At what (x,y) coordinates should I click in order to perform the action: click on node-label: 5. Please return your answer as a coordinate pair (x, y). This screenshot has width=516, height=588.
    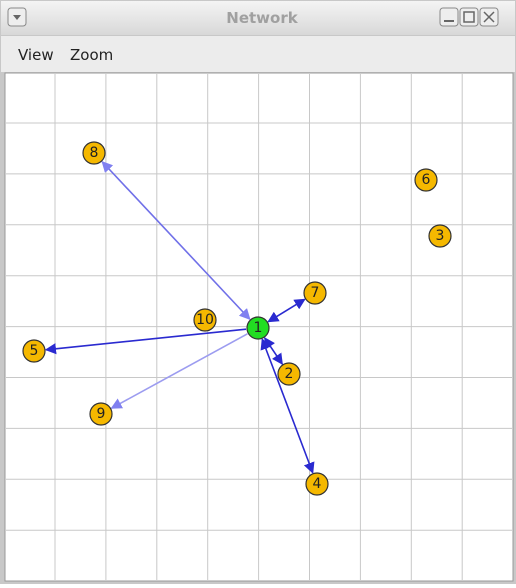
    Looking at the image, I should click on (34, 351).